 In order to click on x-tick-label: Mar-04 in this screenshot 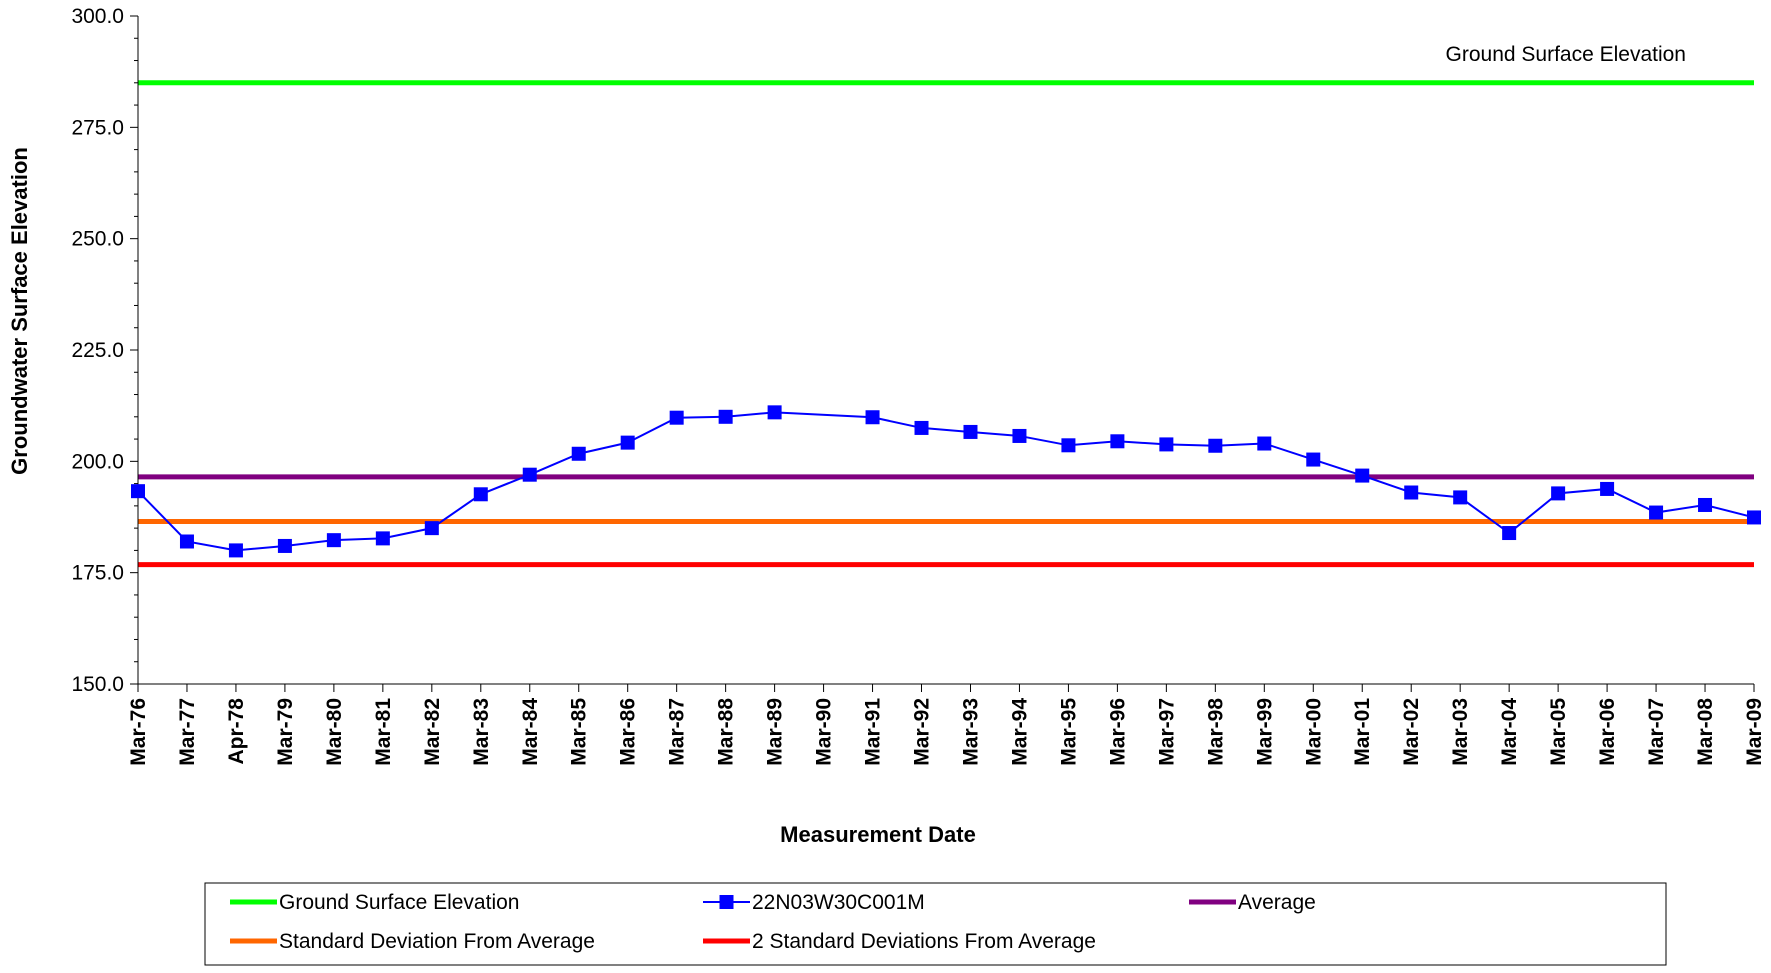, I will do `click(1509, 732)`.